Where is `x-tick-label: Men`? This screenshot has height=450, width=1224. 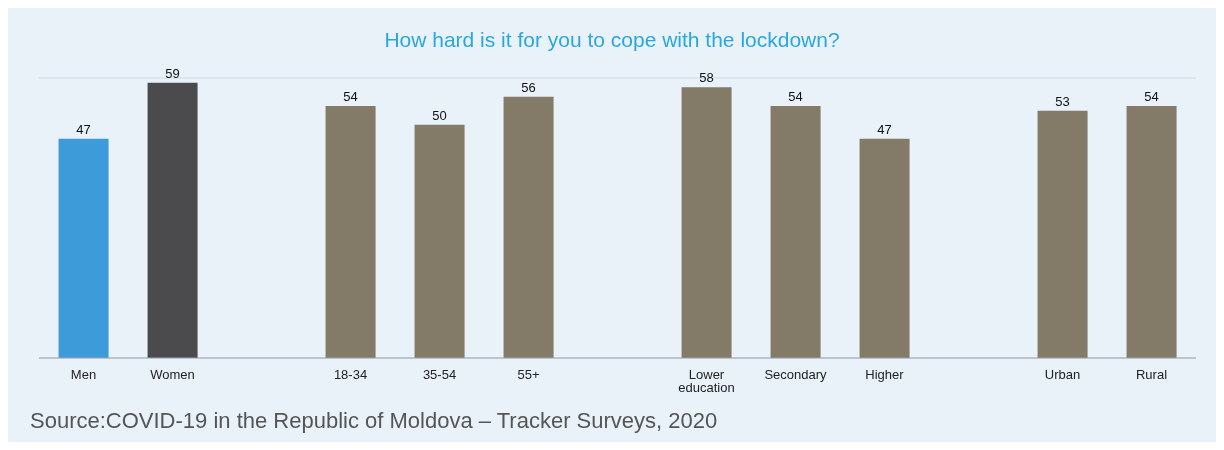 x-tick-label: Men is located at coordinates (83, 375).